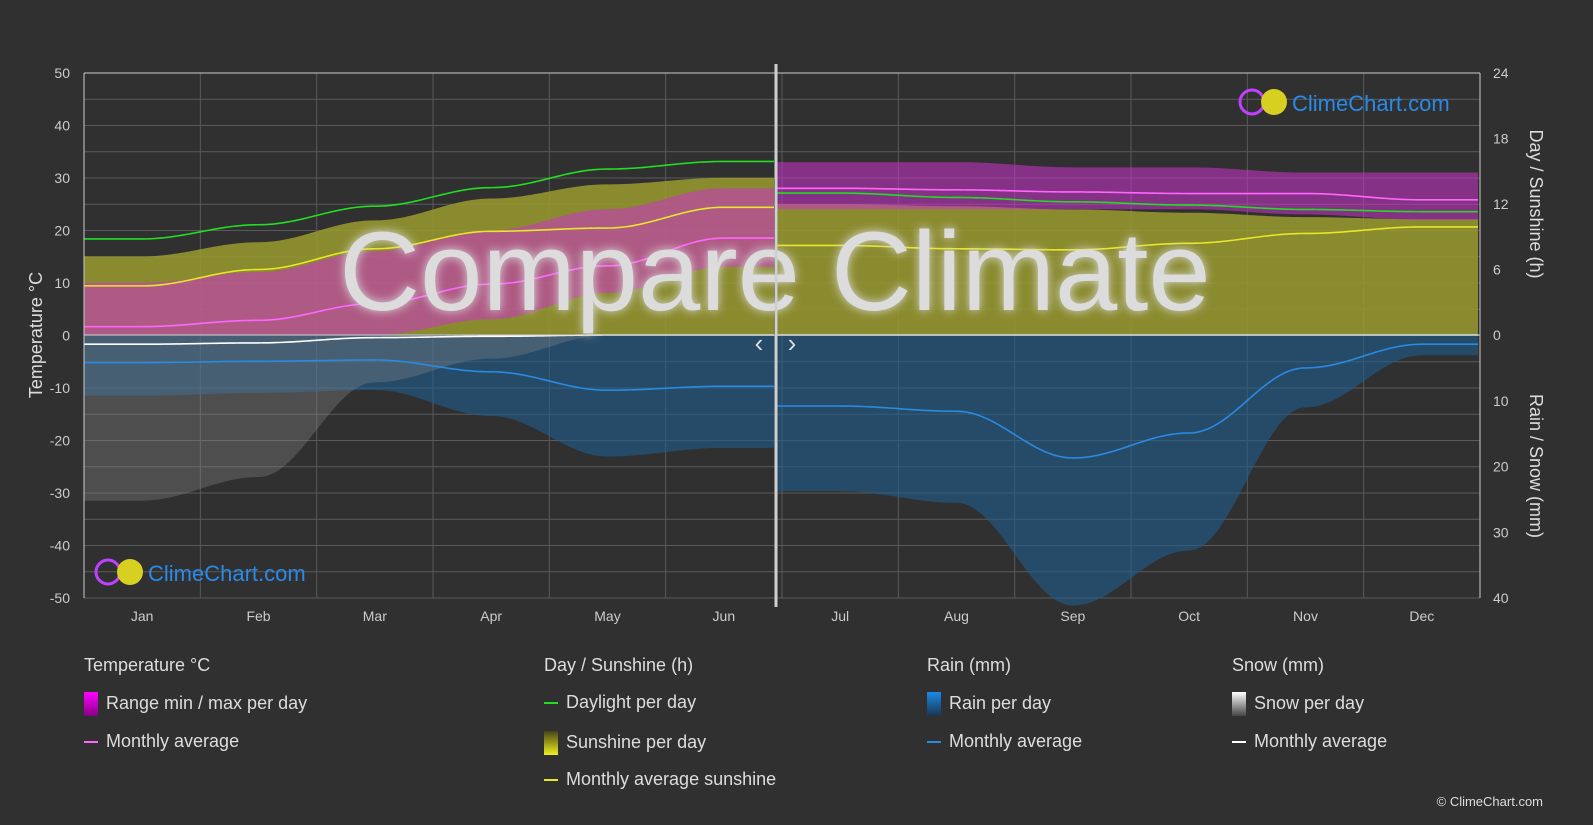 The image size is (1593, 825). What do you see at coordinates (62, 178) in the screenshot?
I see `left-tick-label: 30` at bounding box center [62, 178].